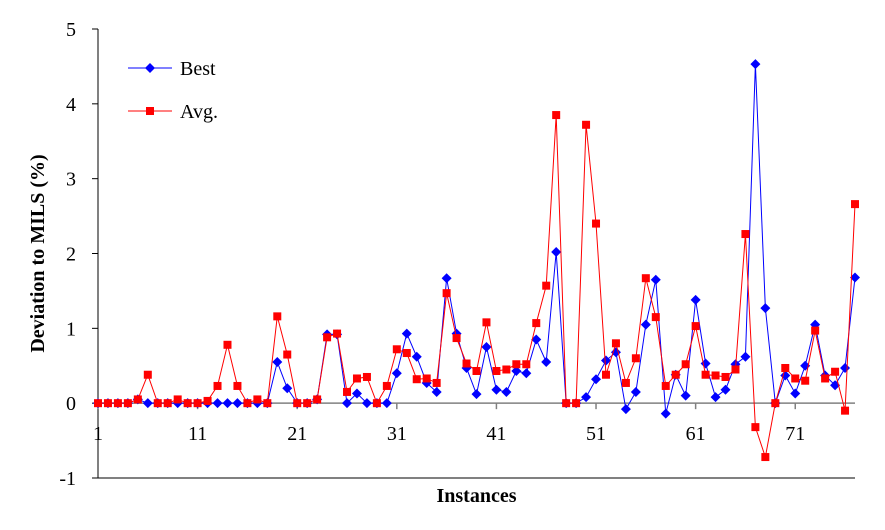 This screenshot has width=885, height=530. I want to click on y-tick-label: 4, so click(71, 105).